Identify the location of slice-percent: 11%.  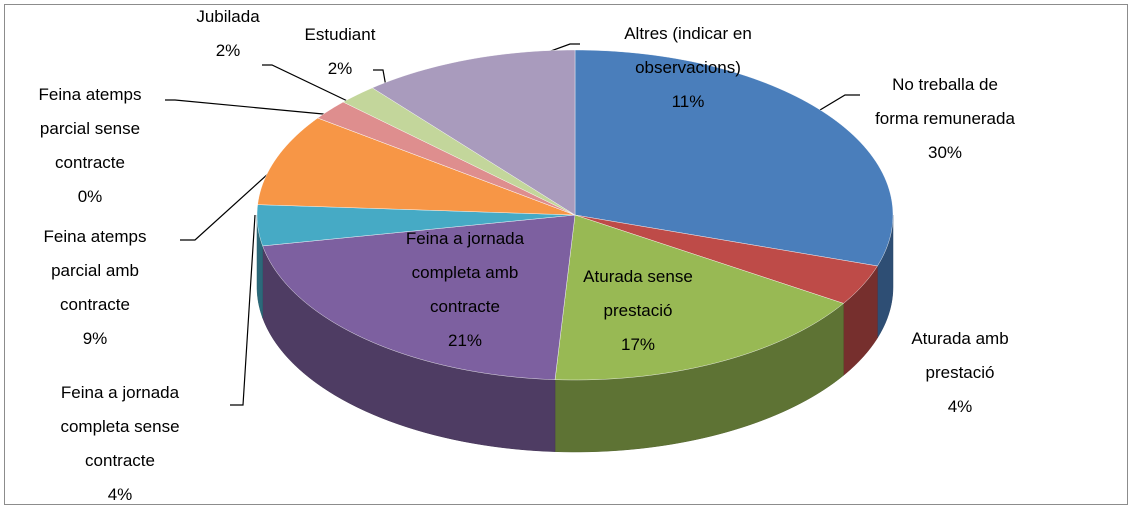
(688, 101).